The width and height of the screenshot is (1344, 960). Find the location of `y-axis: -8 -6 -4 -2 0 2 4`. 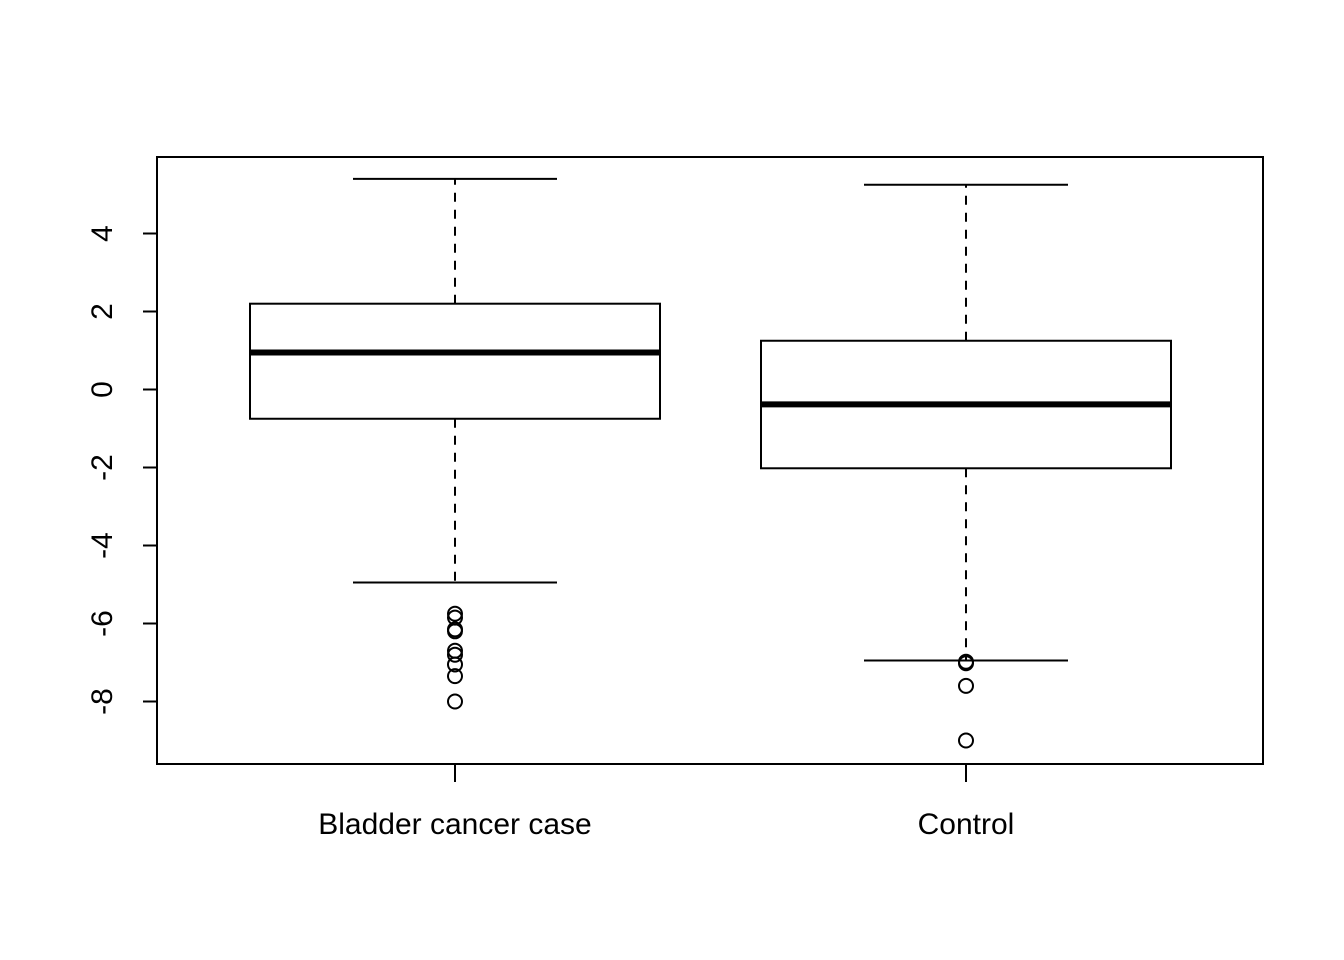

y-axis: -8 -6 -4 -2 0 2 4 is located at coordinates (122, 470).